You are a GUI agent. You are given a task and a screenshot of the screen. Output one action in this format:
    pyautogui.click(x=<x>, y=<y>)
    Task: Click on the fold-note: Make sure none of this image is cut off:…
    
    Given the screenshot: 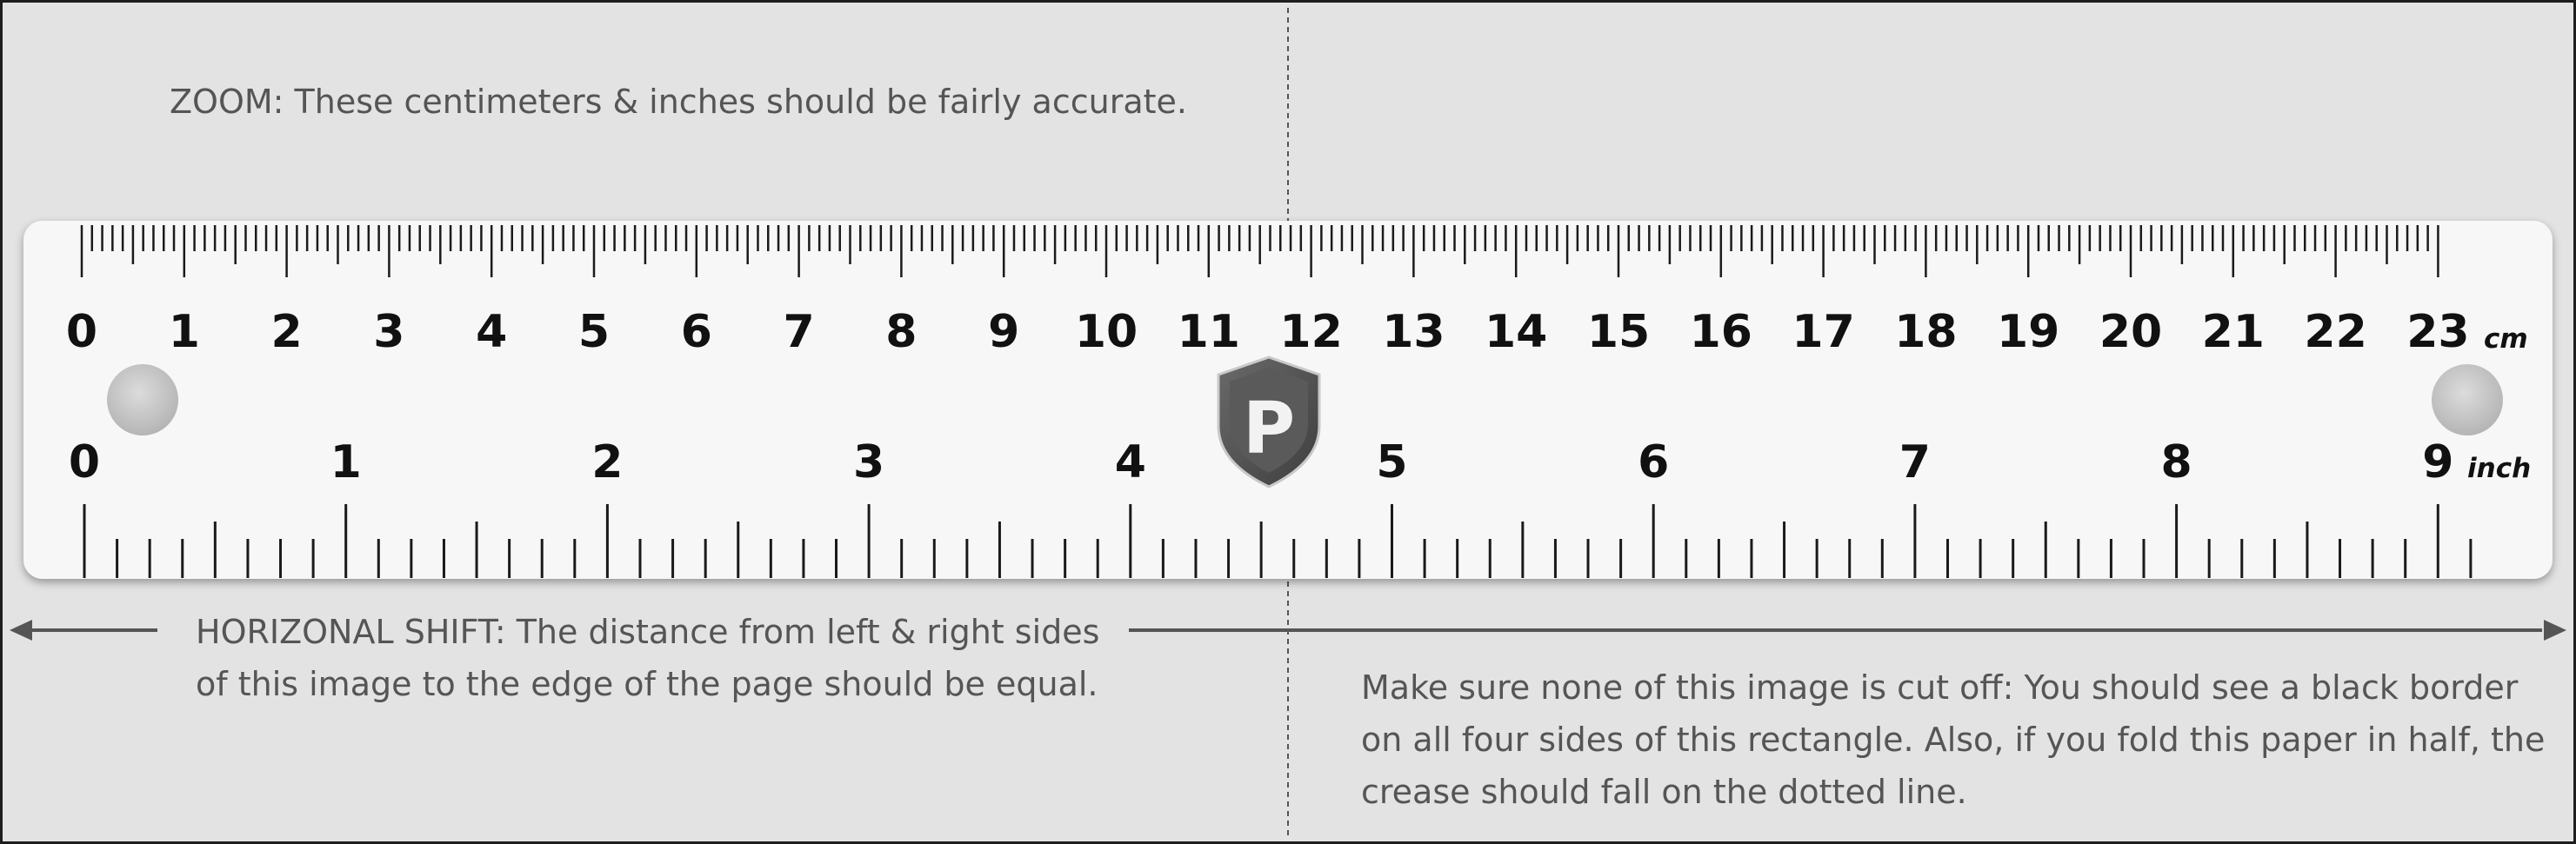 What is the action you would take?
    pyautogui.click(x=1953, y=739)
    